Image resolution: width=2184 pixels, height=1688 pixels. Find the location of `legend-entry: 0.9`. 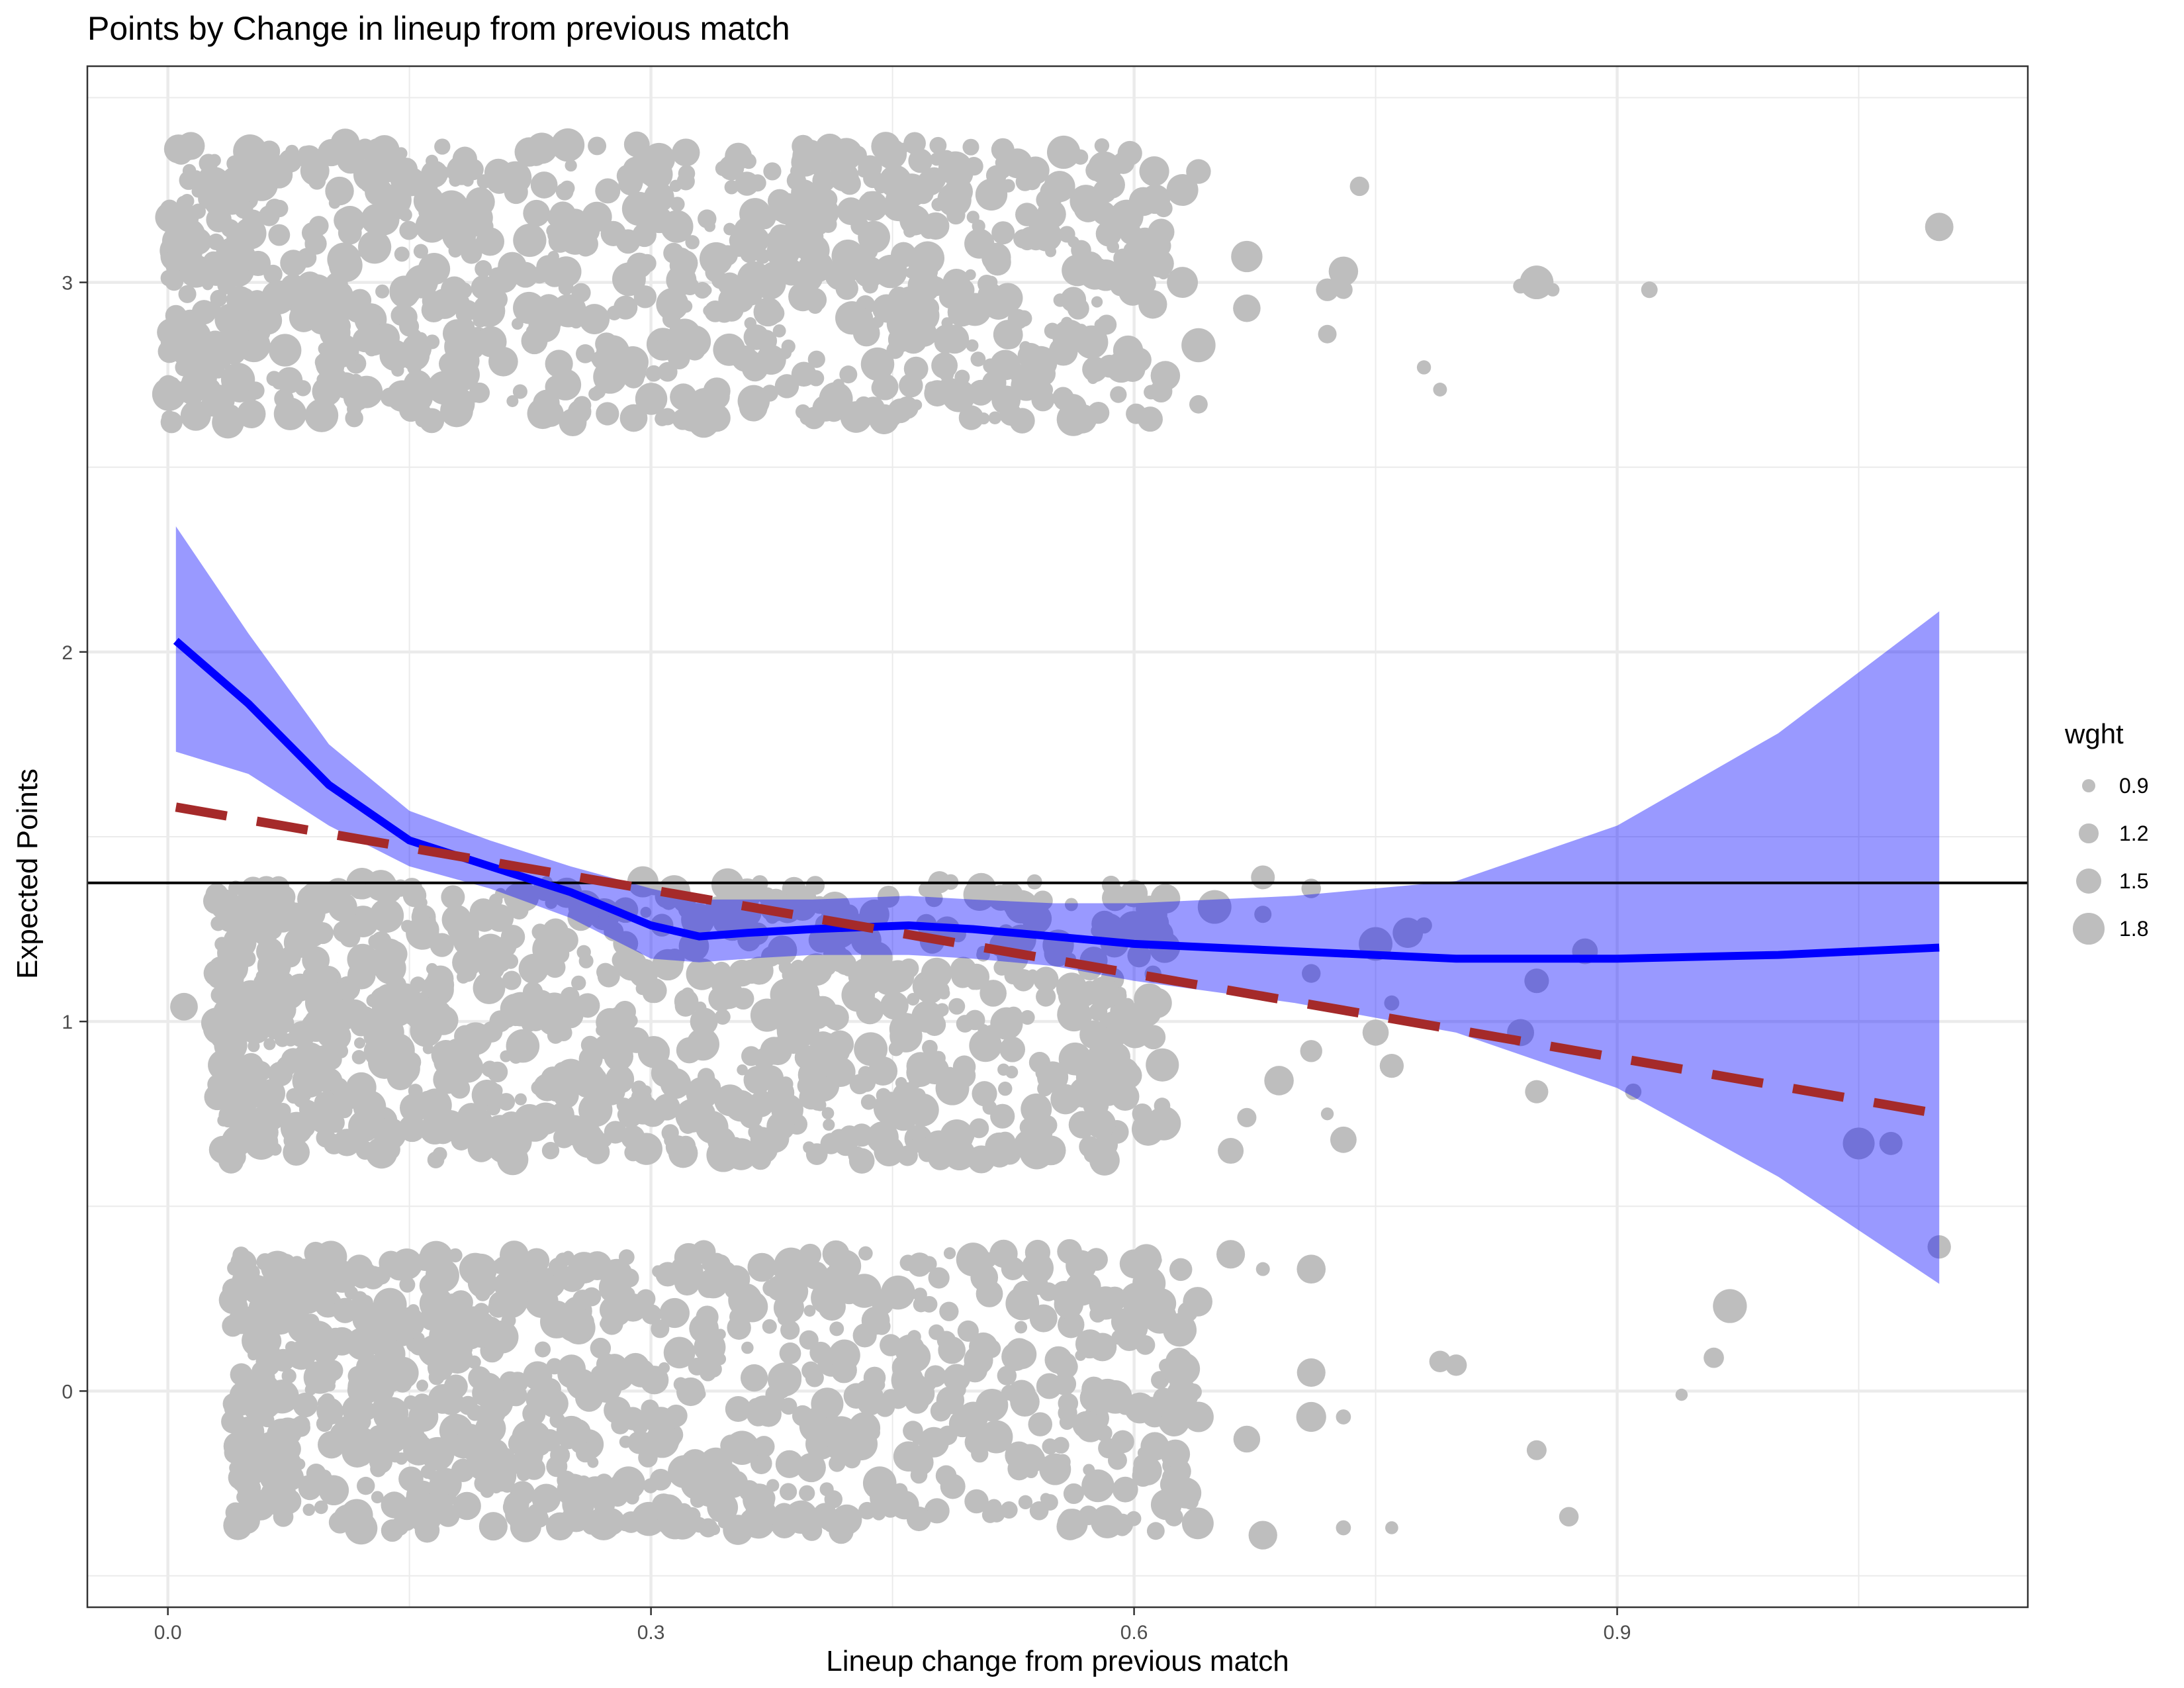

legend-entry: 0.9 is located at coordinates (2106, 786).